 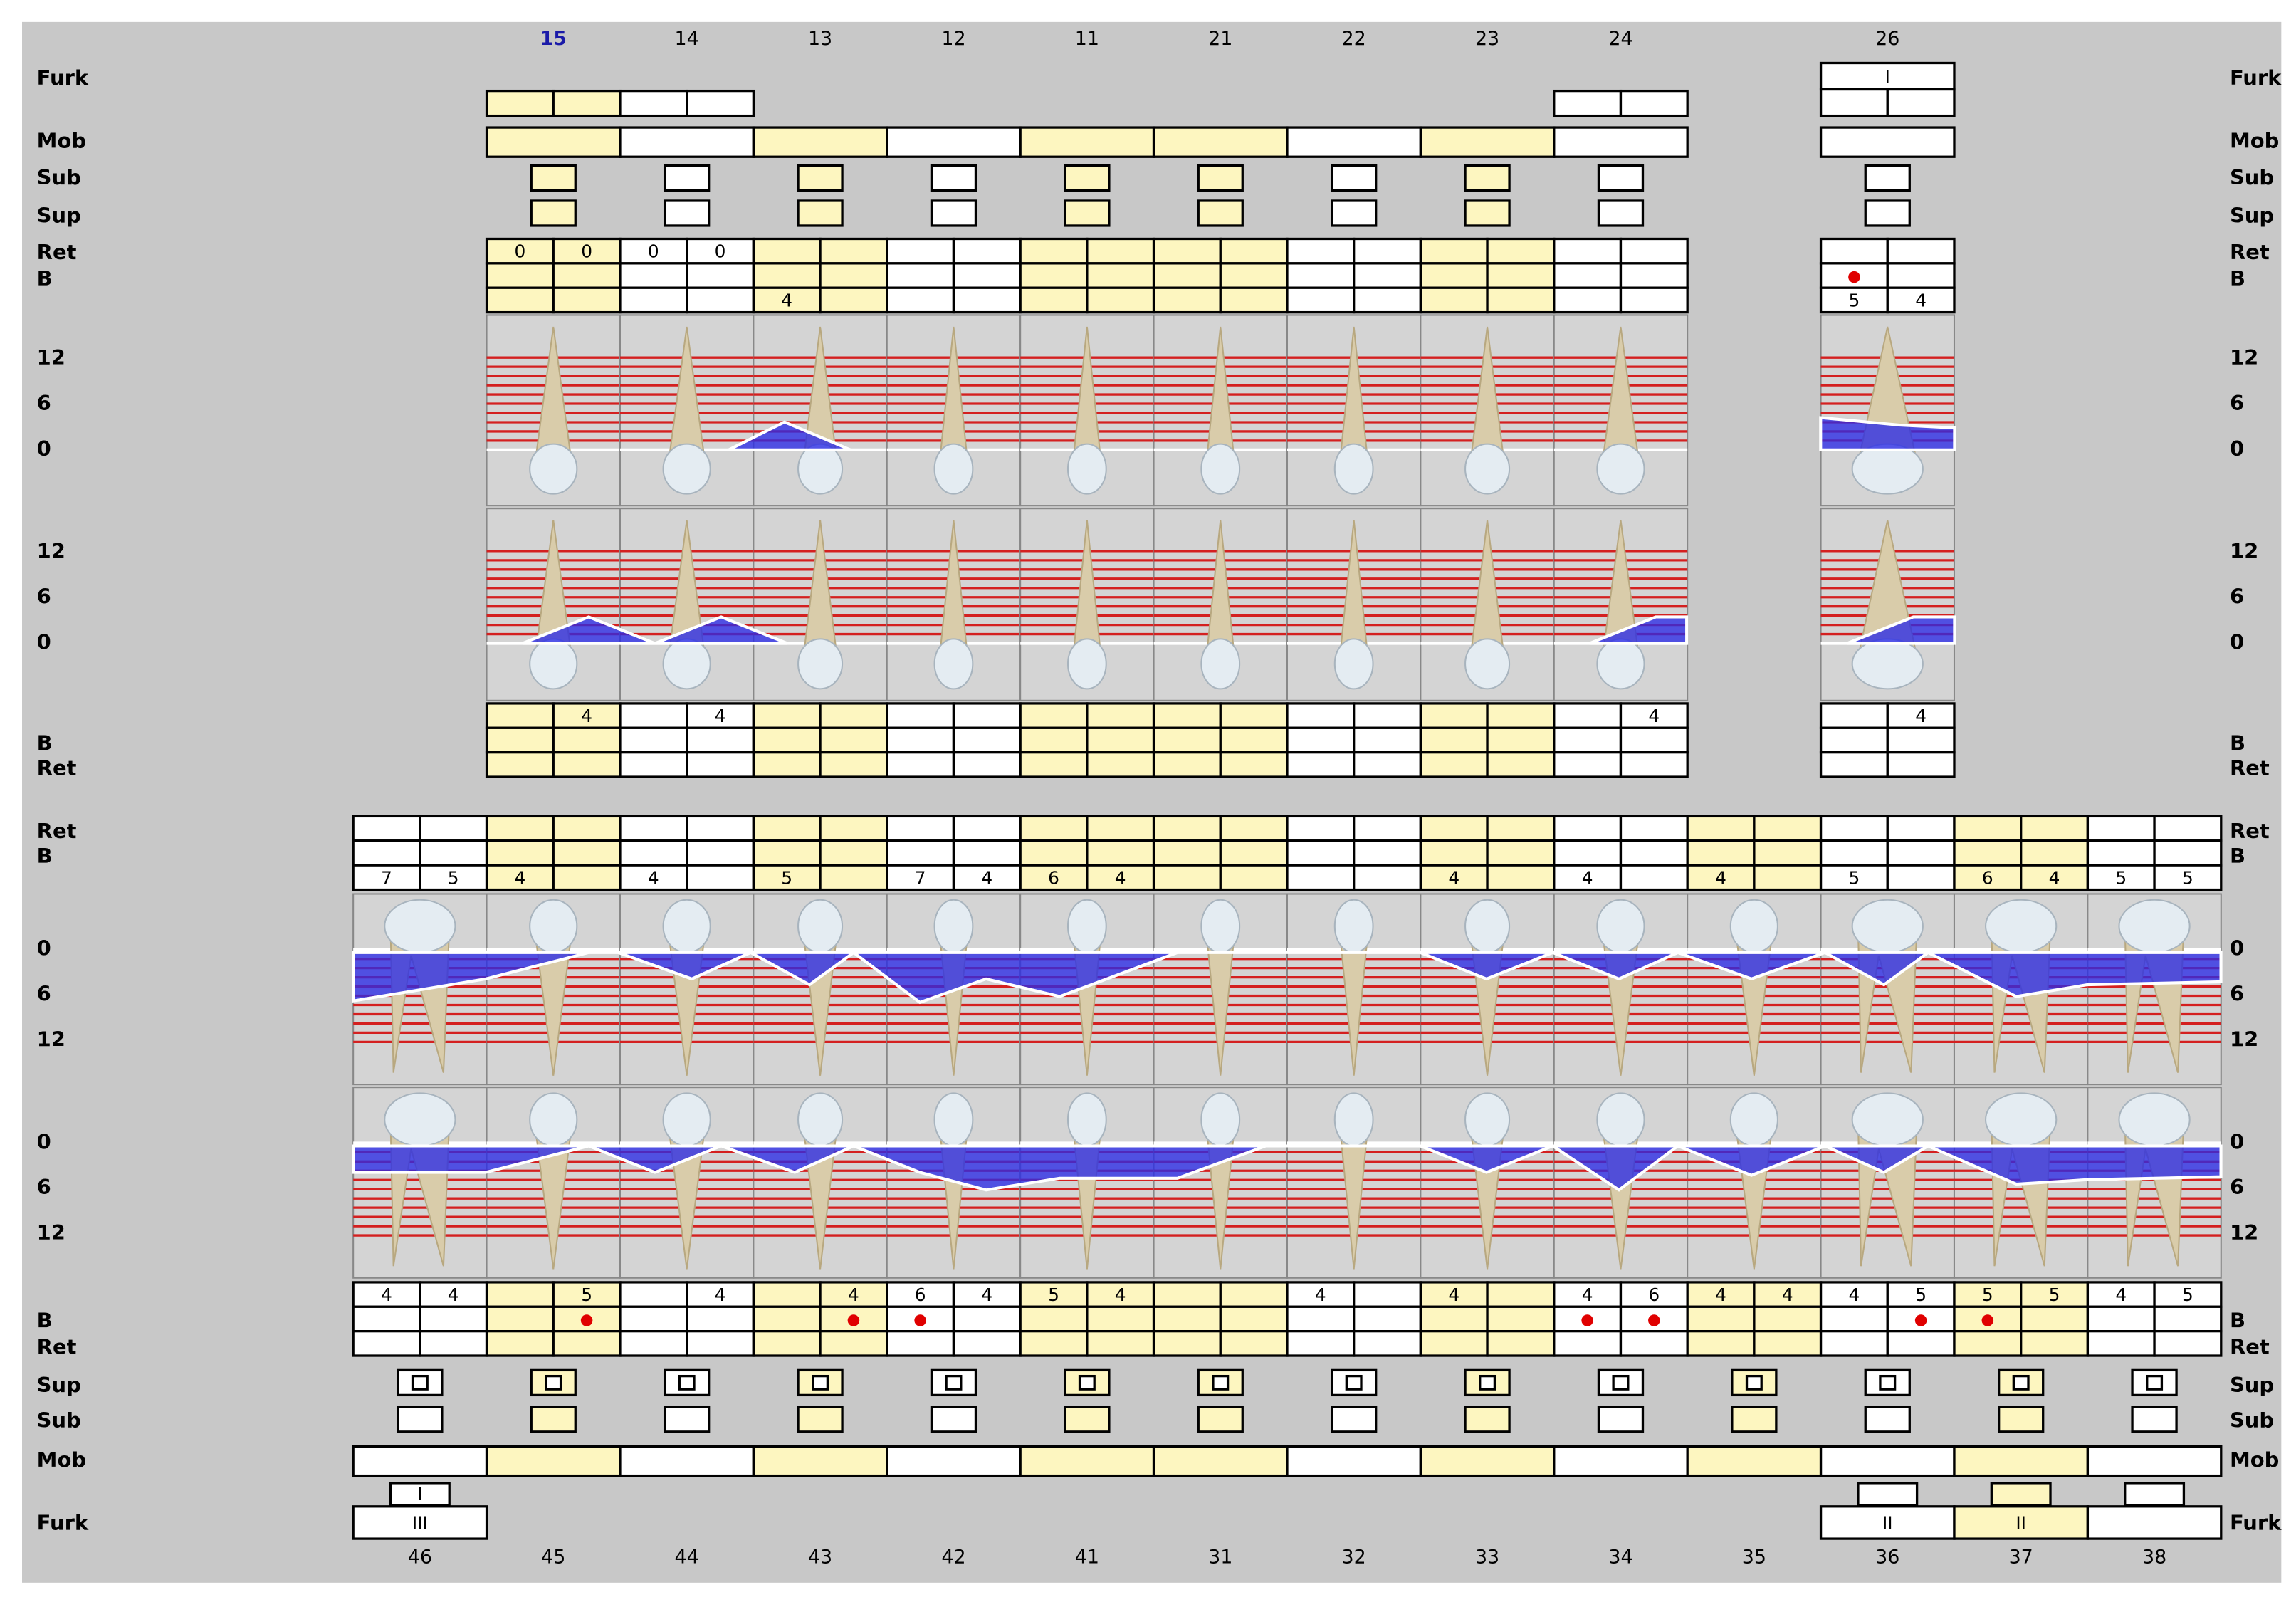 I want to click on probe-value: 6, so click(x=1654, y=1294).